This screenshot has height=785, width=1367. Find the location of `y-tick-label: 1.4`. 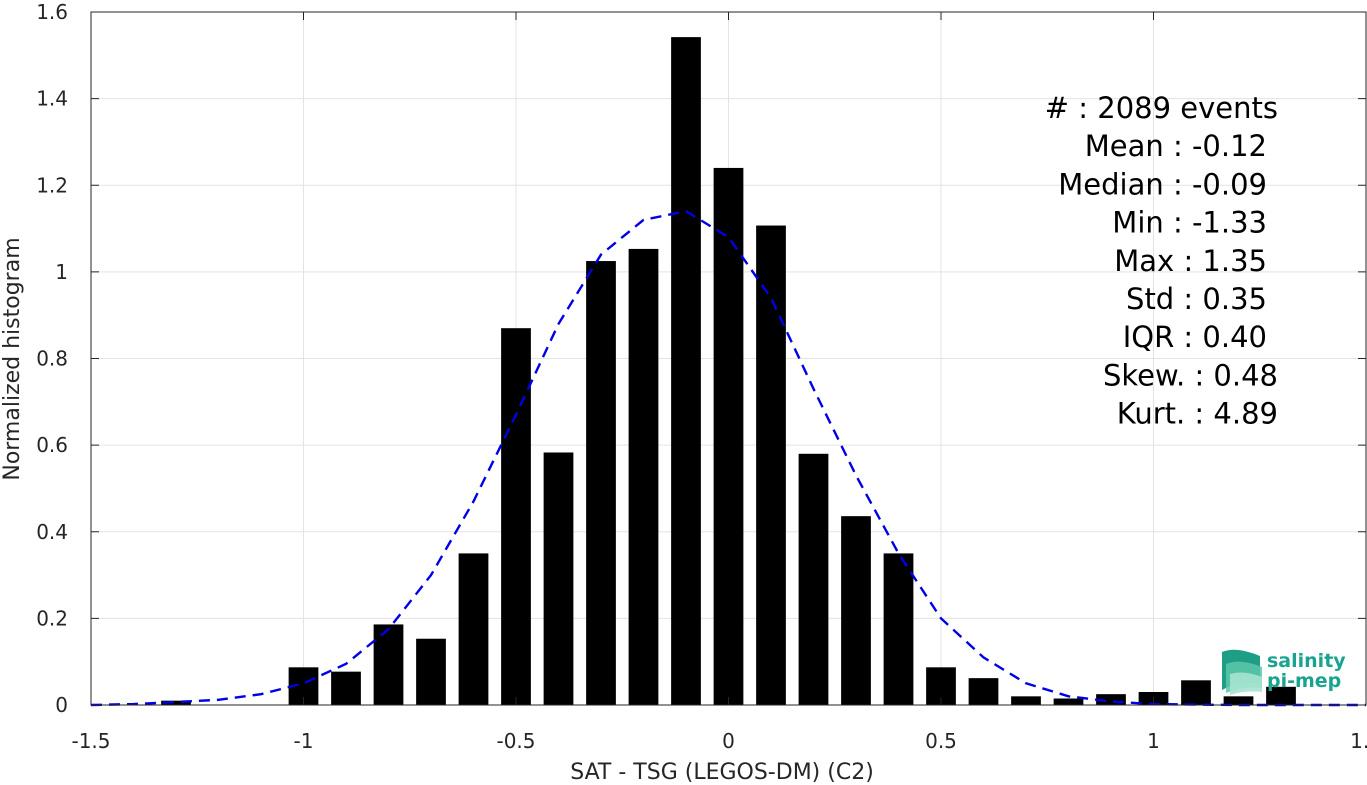

y-tick-label: 1.4 is located at coordinates (52, 99).